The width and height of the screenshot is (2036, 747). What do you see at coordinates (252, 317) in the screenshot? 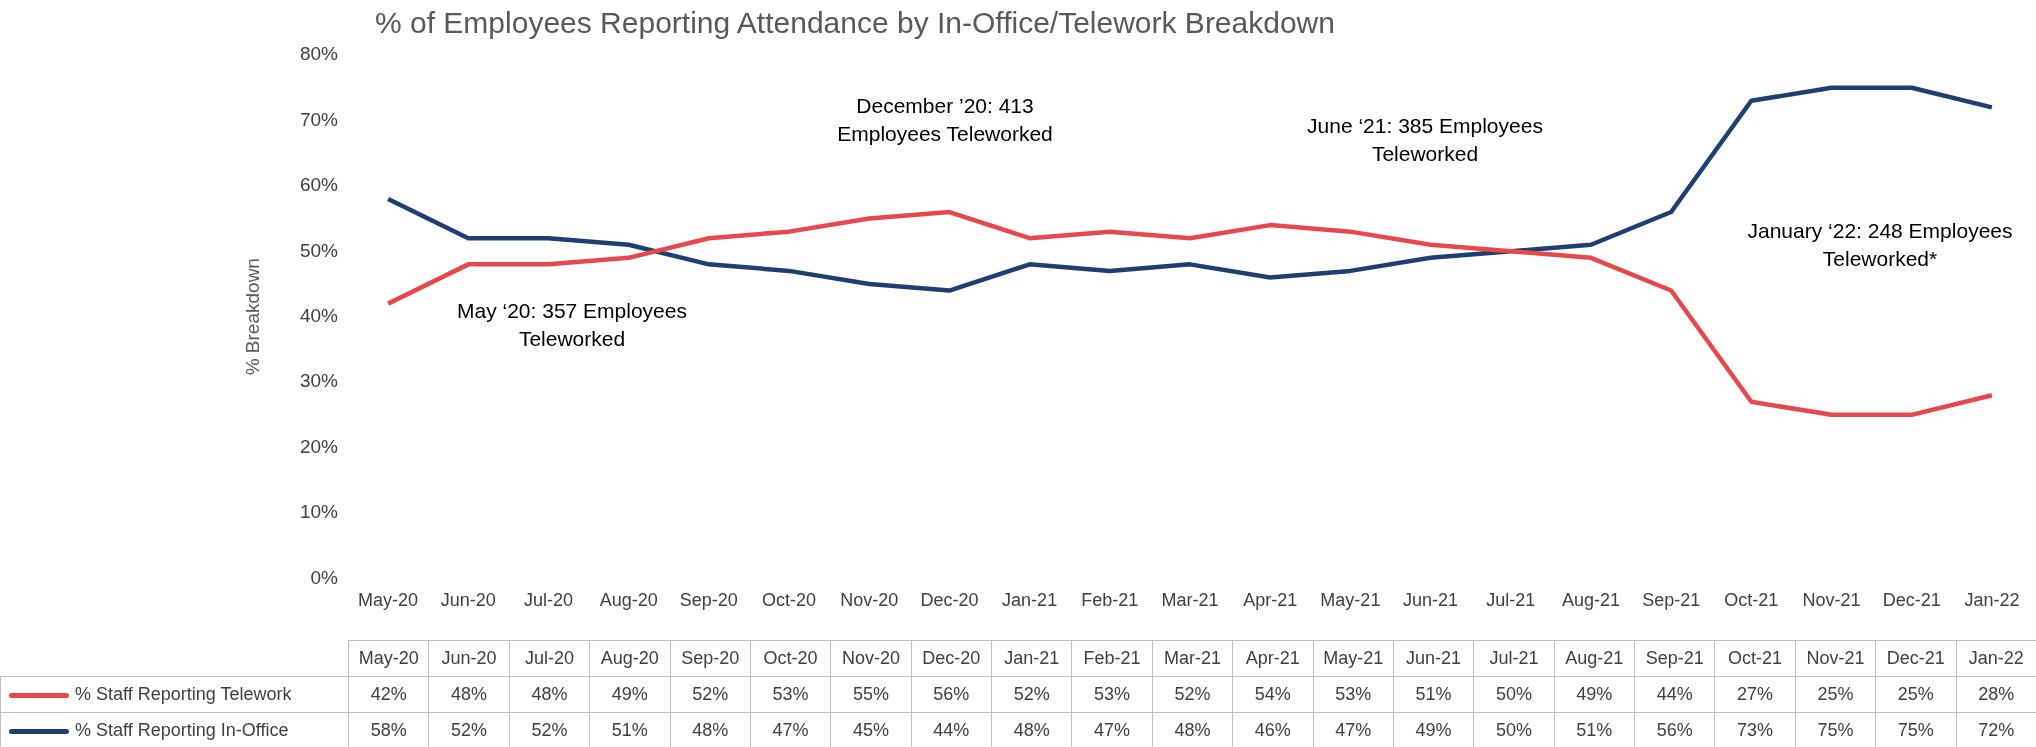
I see `y-axis-title: % Breakdown` at bounding box center [252, 317].